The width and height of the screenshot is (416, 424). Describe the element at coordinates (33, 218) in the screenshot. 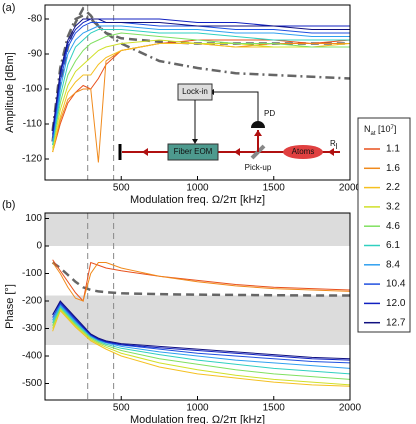

I see `y-tick-label: 100` at that location.